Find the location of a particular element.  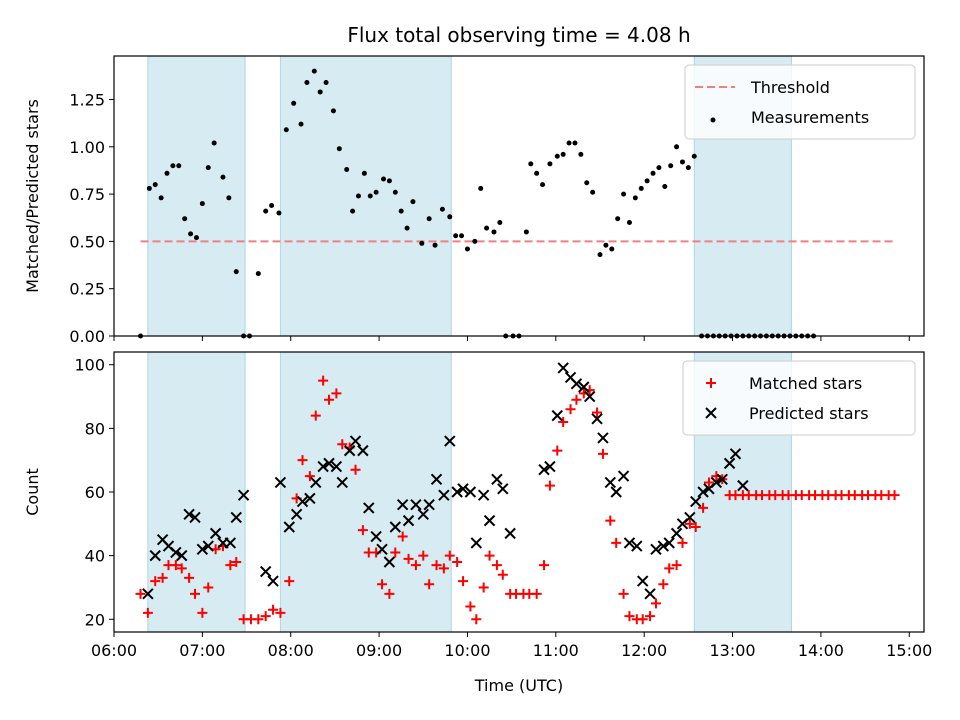

figure-title: Flux total observing time = 4.08 h is located at coordinates (518, 35).